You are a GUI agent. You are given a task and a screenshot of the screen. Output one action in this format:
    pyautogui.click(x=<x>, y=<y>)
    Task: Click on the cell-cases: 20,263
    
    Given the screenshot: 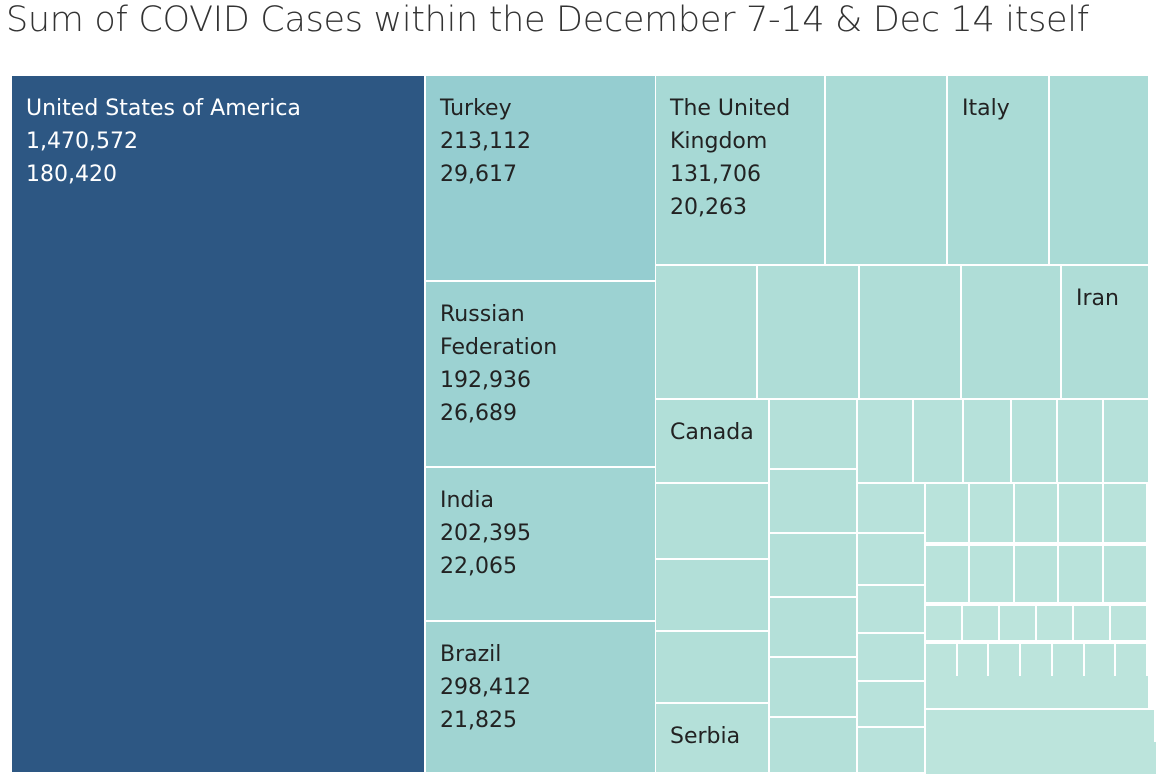 What is the action you would take?
    pyautogui.click(x=708, y=207)
    